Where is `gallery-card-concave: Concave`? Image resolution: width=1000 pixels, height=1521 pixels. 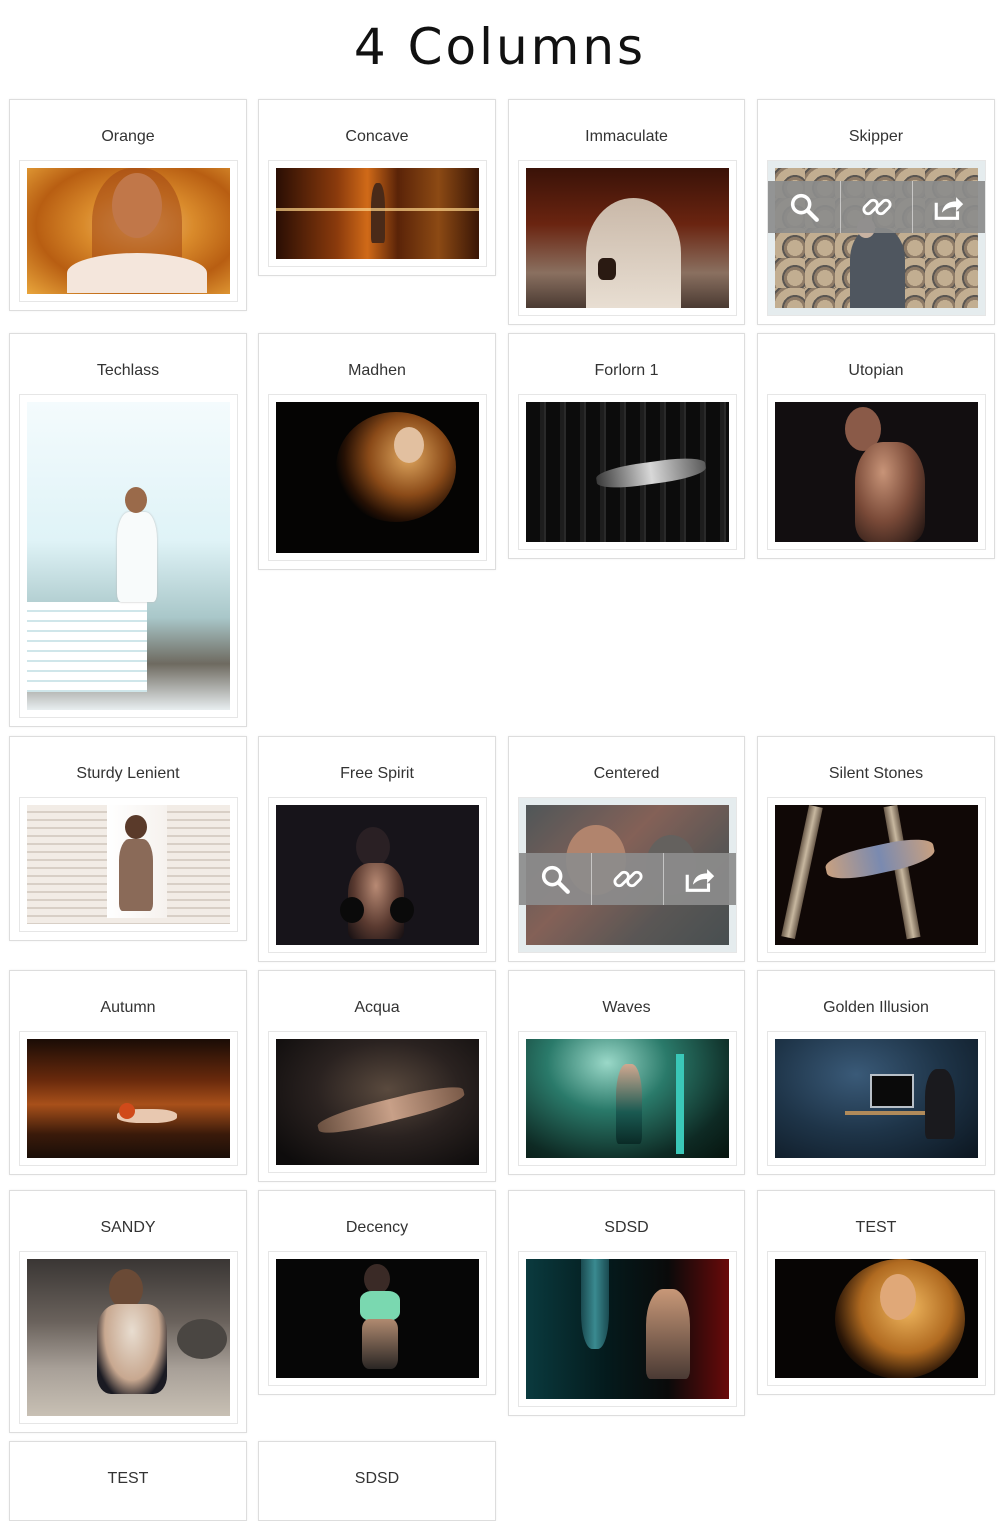 gallery-card-concave: Concave is located at coordinates (377, 187).